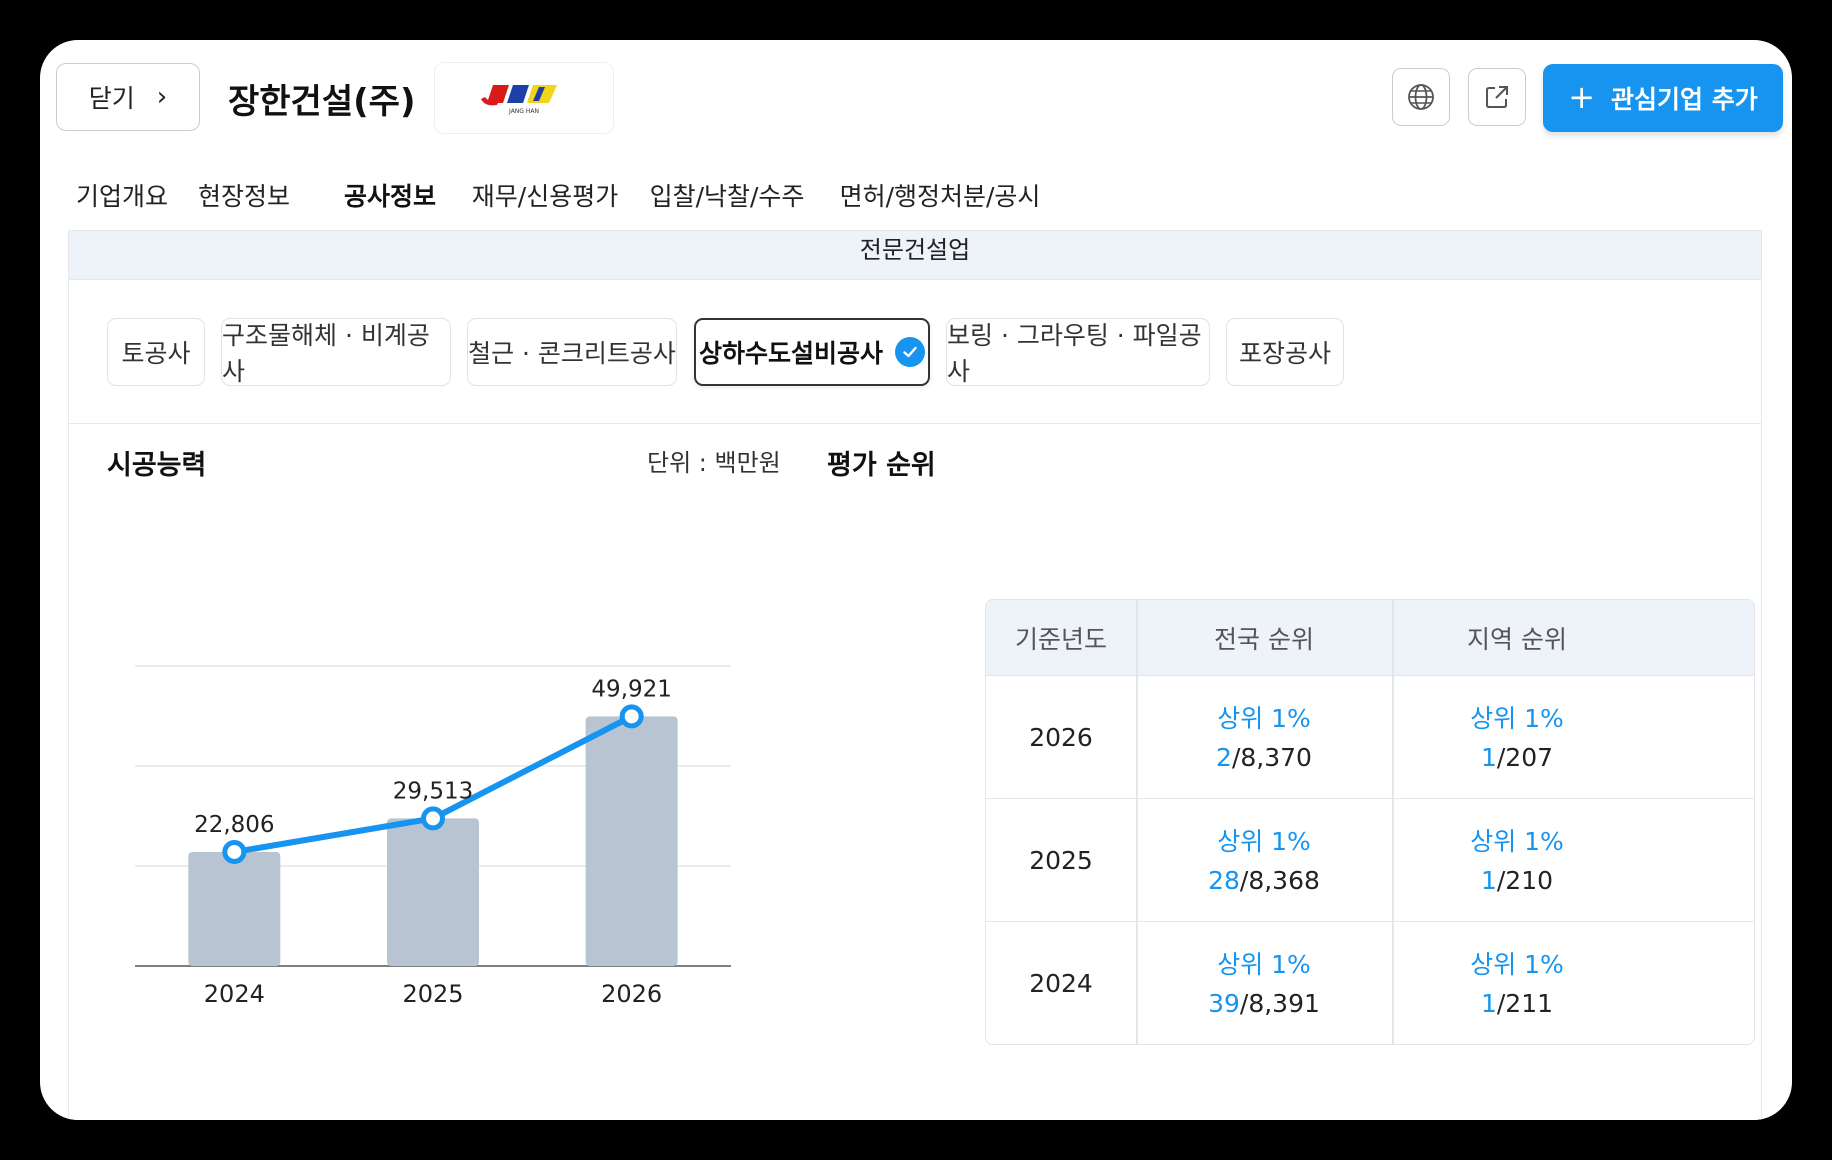 This screenshot has height=1160, width=1832. What do you see at coordinates (111, 98) in the screenshot?
I see `close-label: 닫기` at bounding box center [111, 98].